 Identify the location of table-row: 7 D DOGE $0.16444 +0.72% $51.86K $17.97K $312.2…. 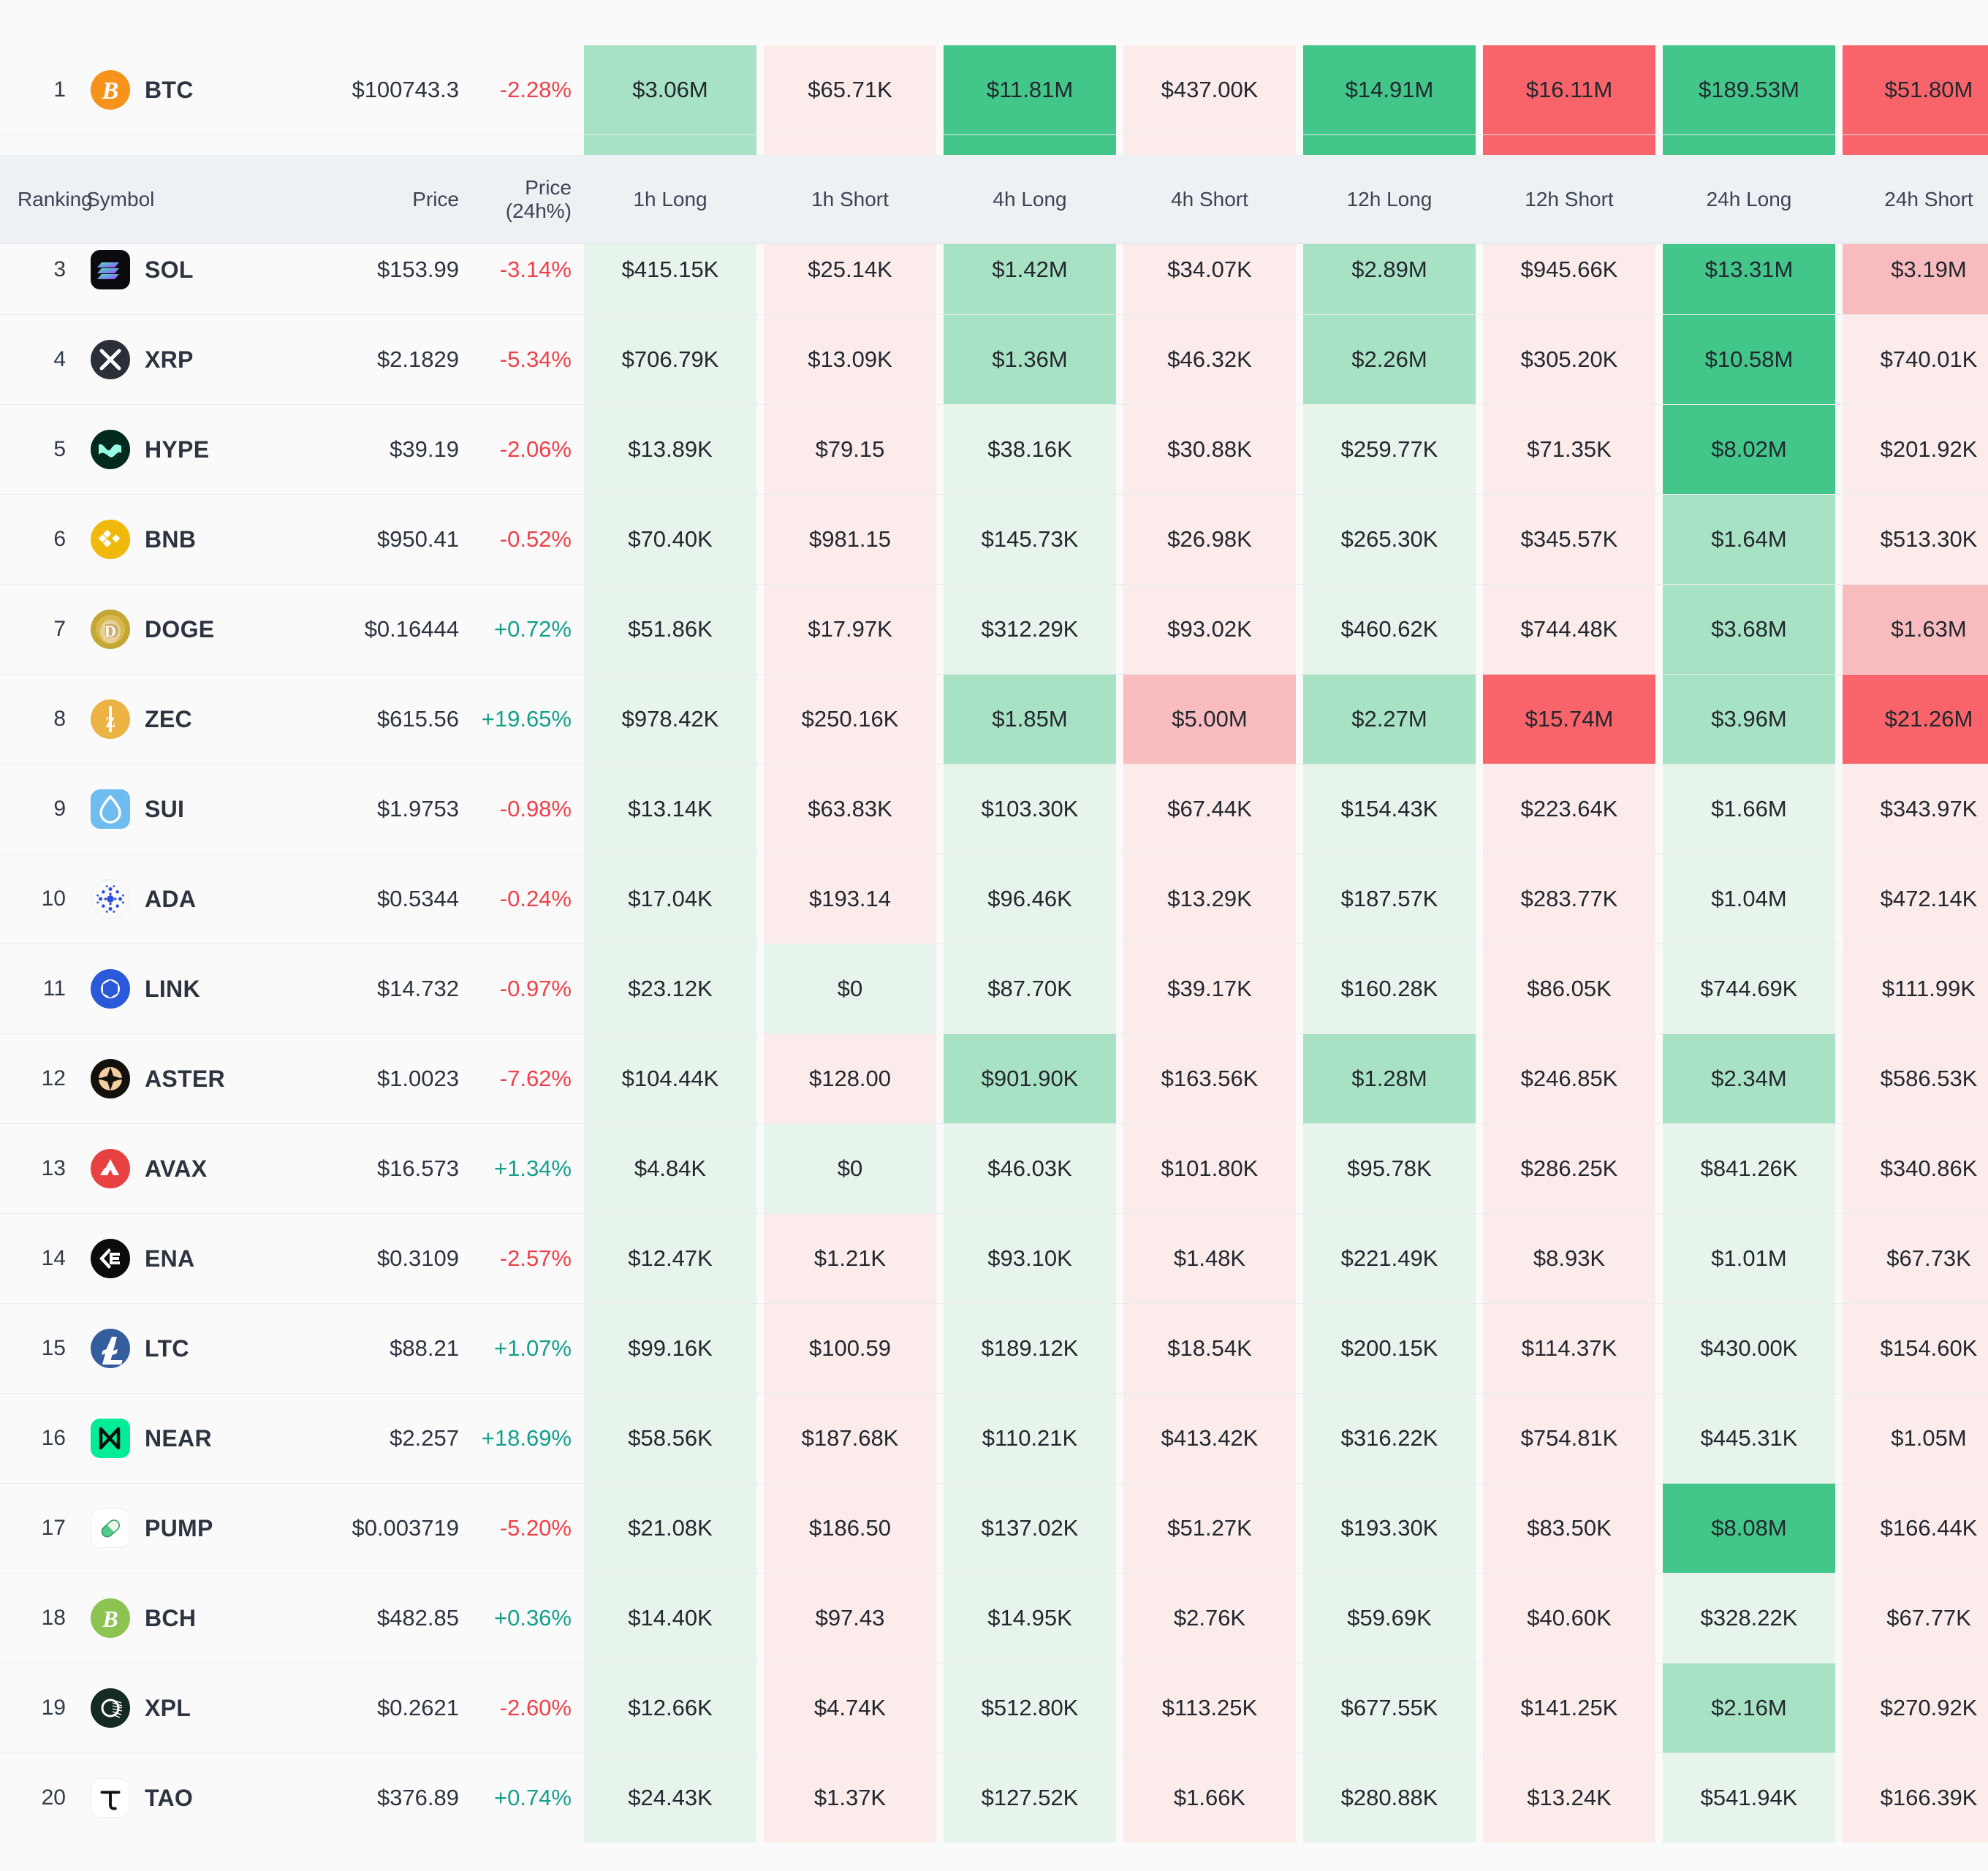
(994, 630).